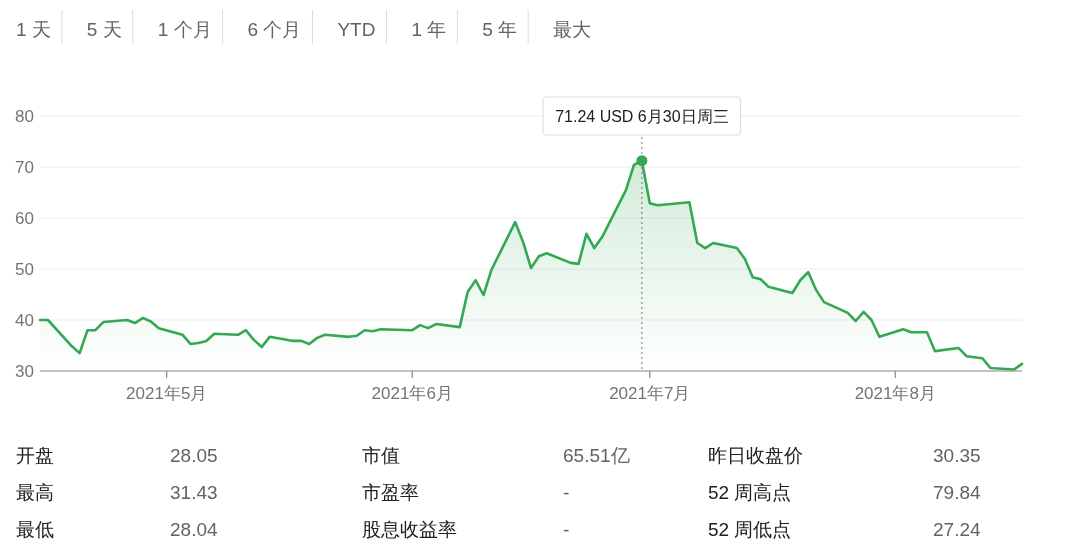 Image resolution: width=1080 pixels, height=559 pixels. What do you see at coordinates (274, 29) in the screenshot?
I see `text: 6 个月` at bounding box center [274, 29].